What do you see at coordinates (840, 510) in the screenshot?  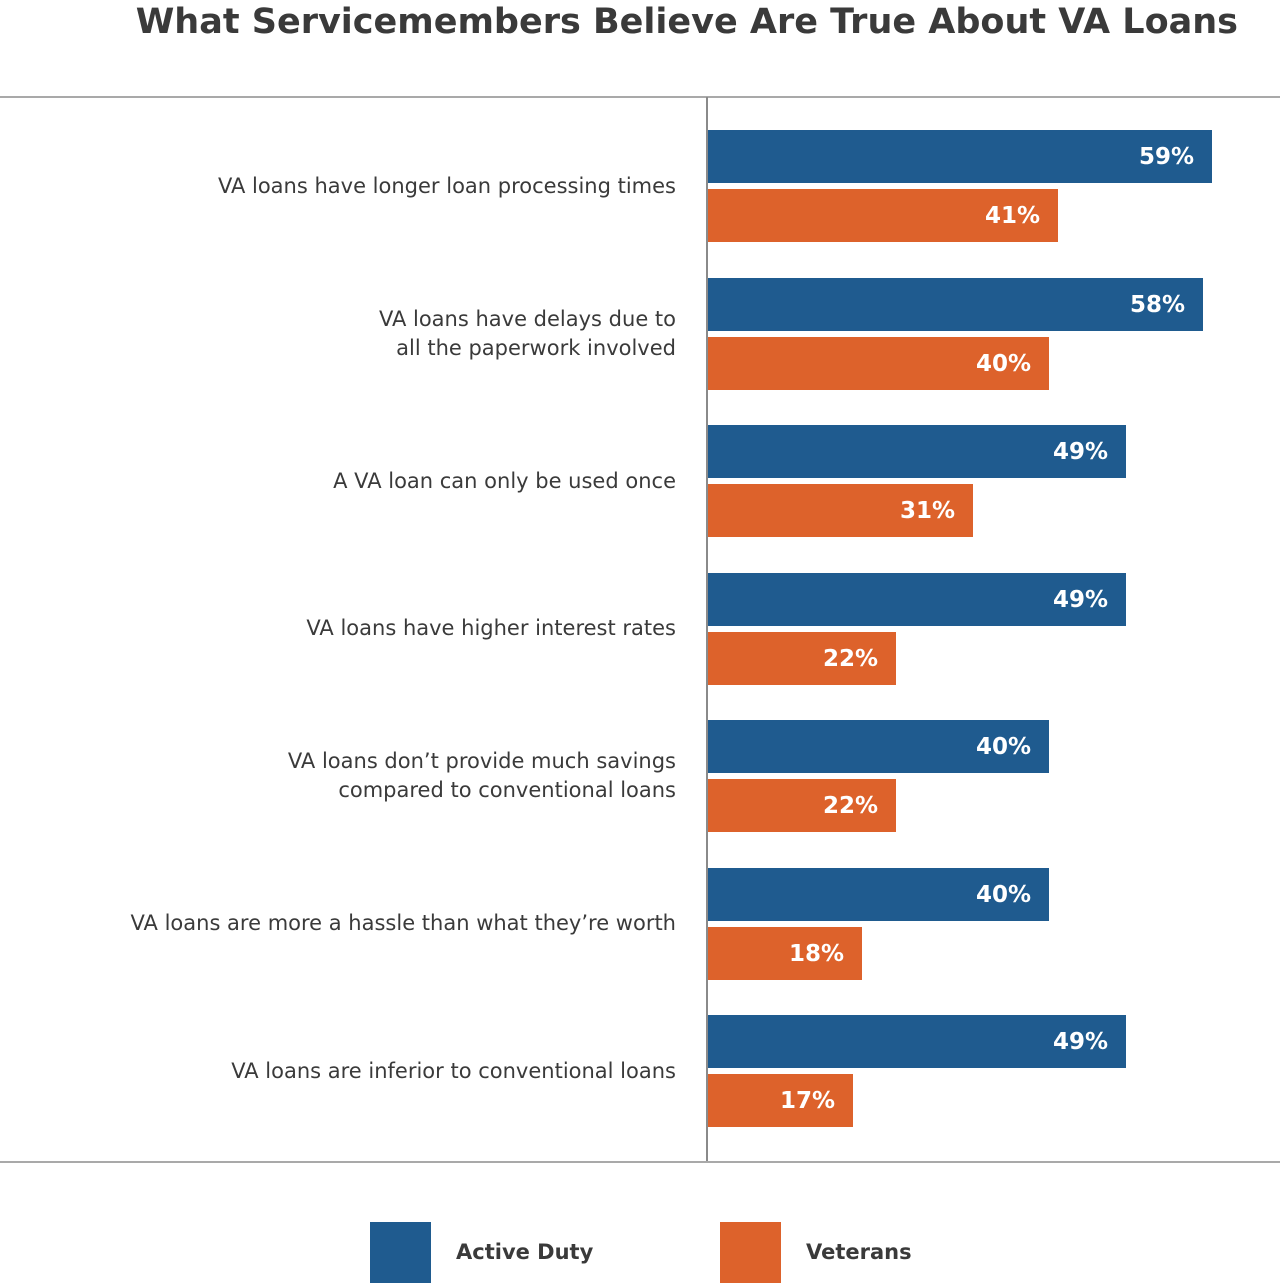 I see `veterans-bar: 31%` at bounding box center [840, 510].